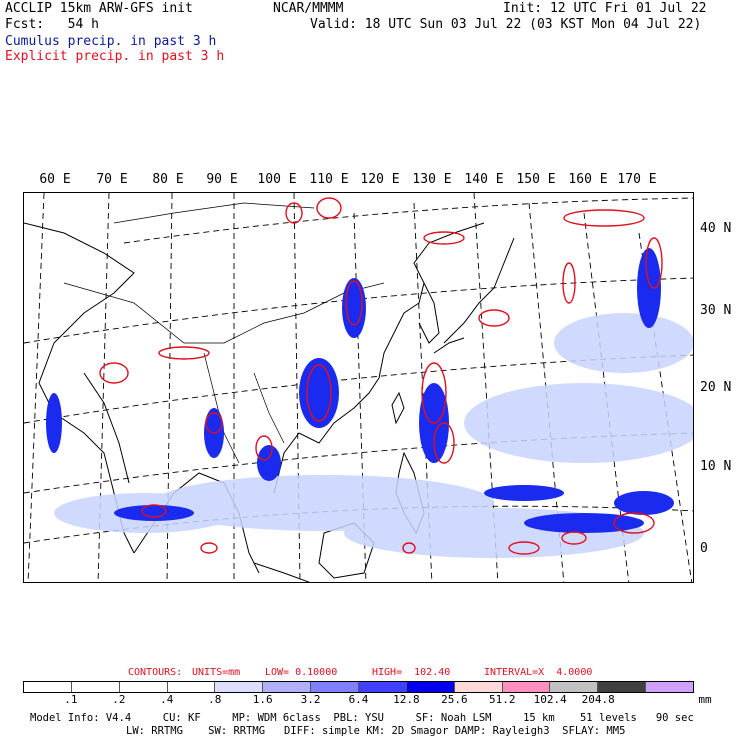 Image resolution: width=740 pixels, height=740 pixels. Describe the element at coordinates (598, 699) in the screenshot. I see `colorbar-tick-label: 204.8` at that location.